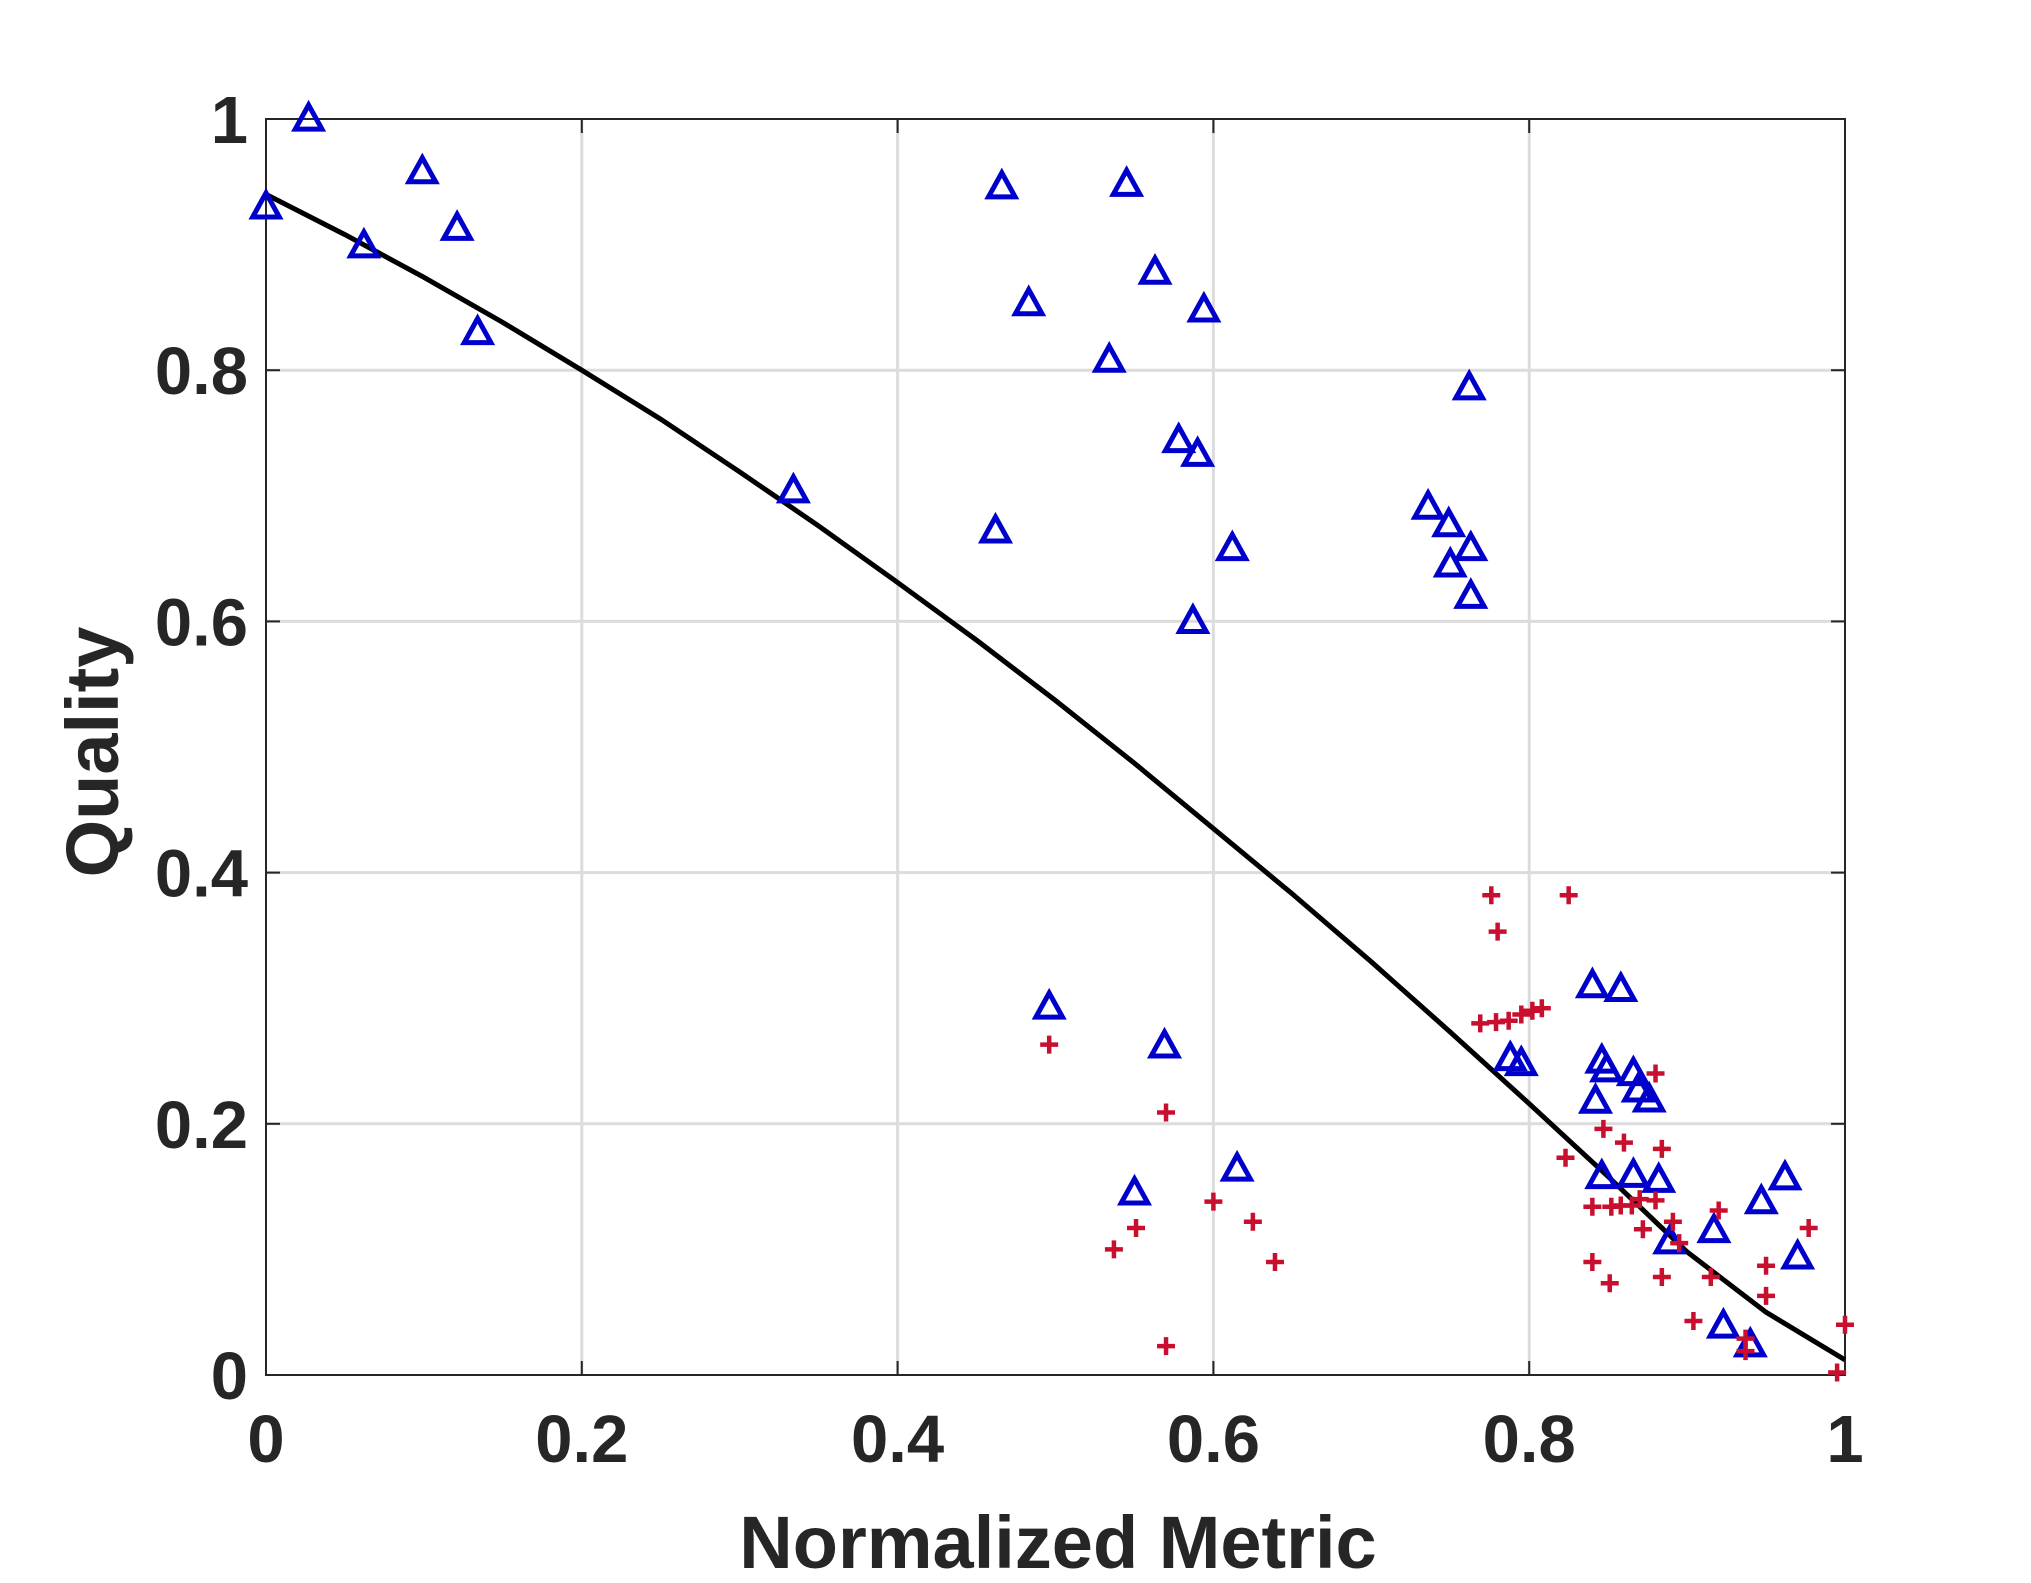  Describe the element at coordinates (897, 1439) in the screenshot. I see `x-tick-label: 0.4` at that location.